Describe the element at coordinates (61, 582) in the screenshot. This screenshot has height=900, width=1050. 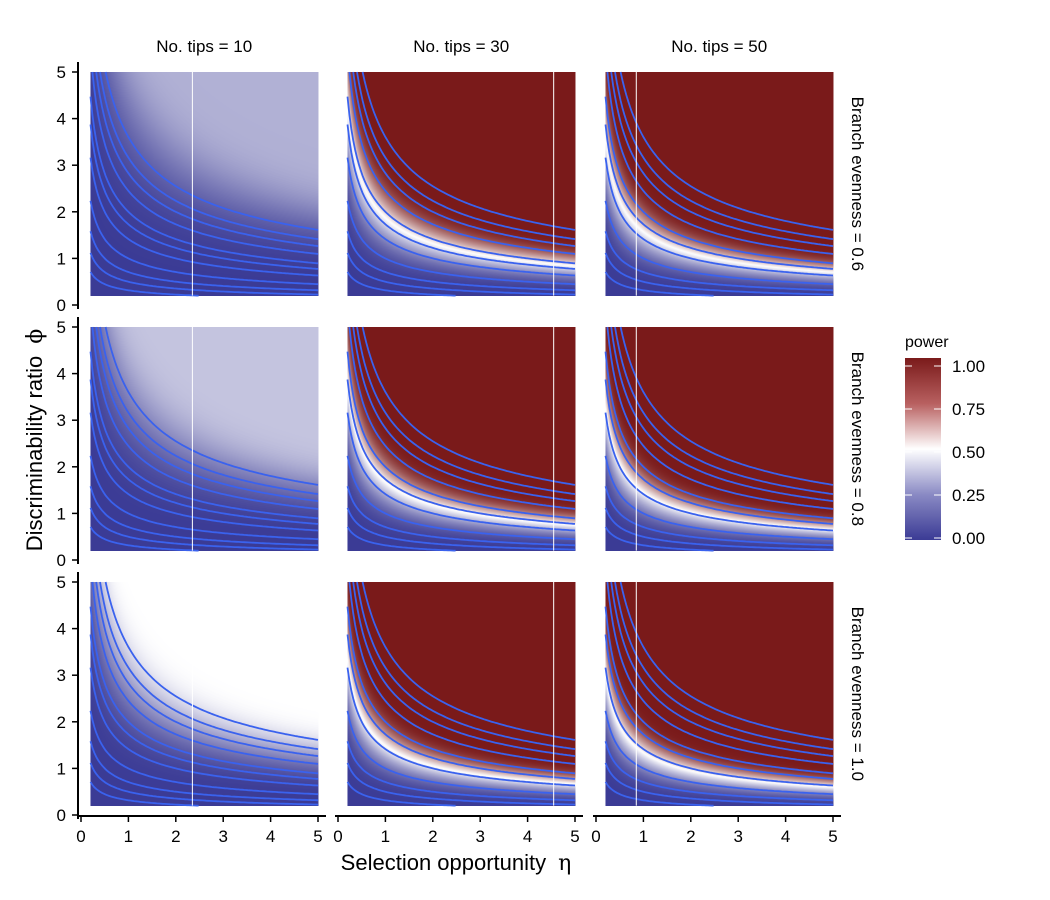
I see `y-tick-label-r2-5: 5` at that location.